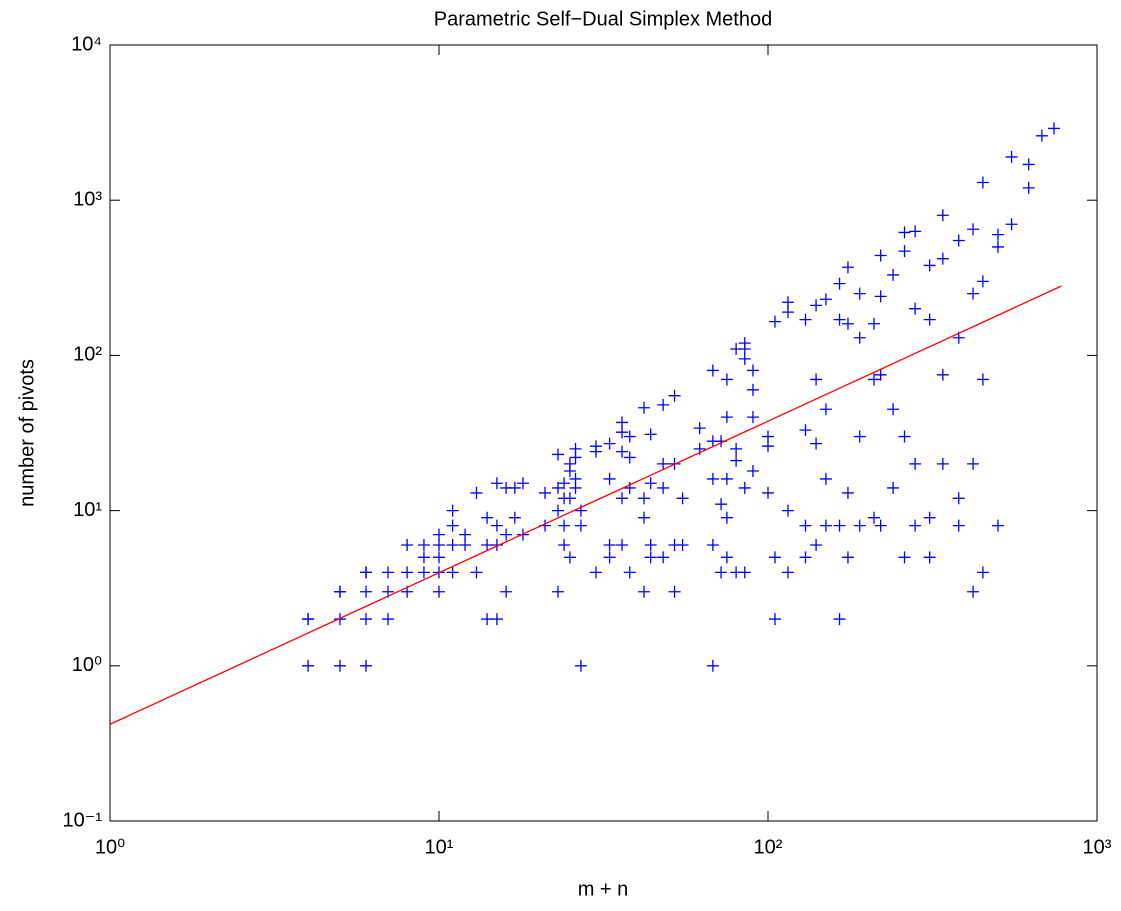 This screenshot has width=1121, height=911. What do you see at coordinates (83, 820) in the screenshot?
I see `y-tick-label: 10⁻¹` at bounding box center [83, 820].